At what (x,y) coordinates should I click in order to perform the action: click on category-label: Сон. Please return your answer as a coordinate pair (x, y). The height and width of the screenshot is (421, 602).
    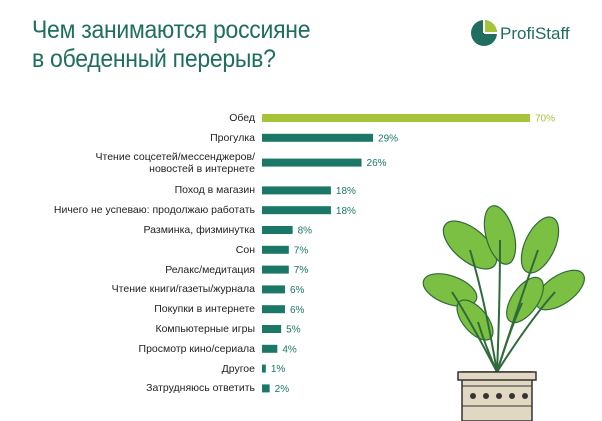
    Looking at the image, I should click on (245, 249).